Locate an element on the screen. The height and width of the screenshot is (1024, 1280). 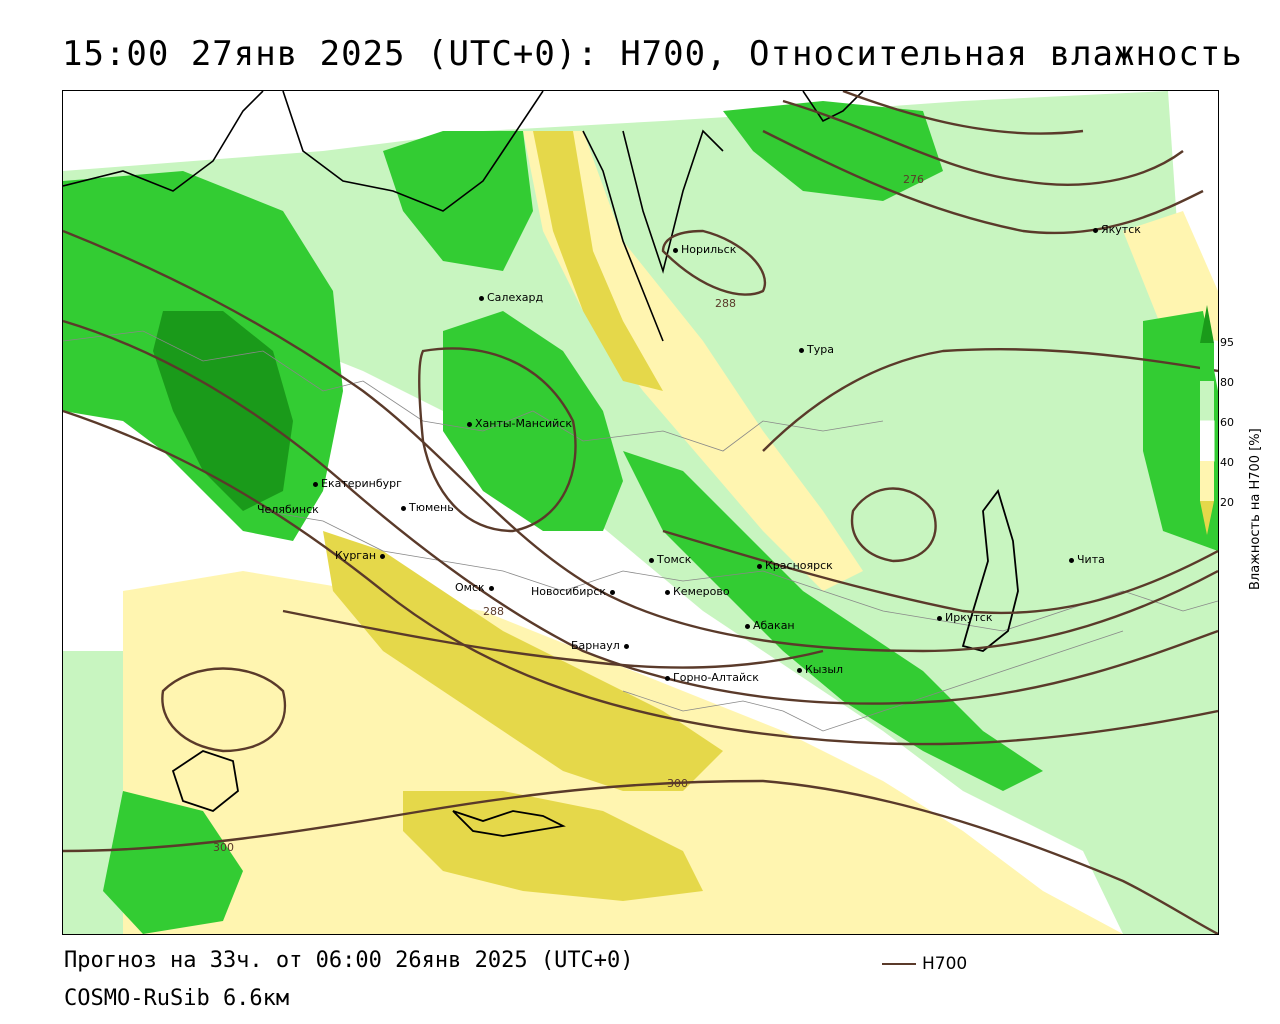
city-yekaterinburg: Екатеринбург is located at coordinates (357, 483).